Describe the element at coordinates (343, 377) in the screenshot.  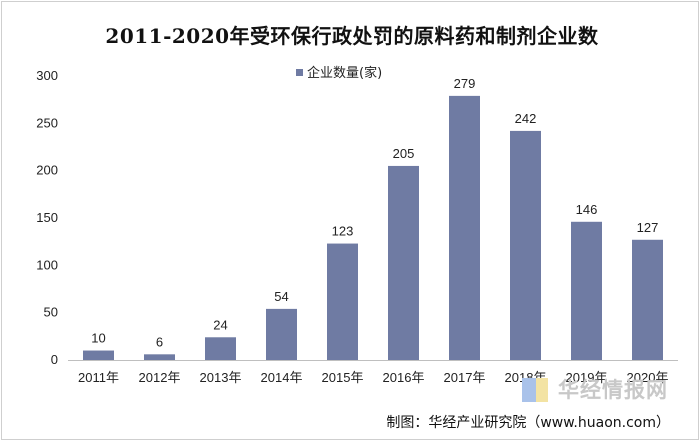
I see `x-tick-label: 2015年` at that location.